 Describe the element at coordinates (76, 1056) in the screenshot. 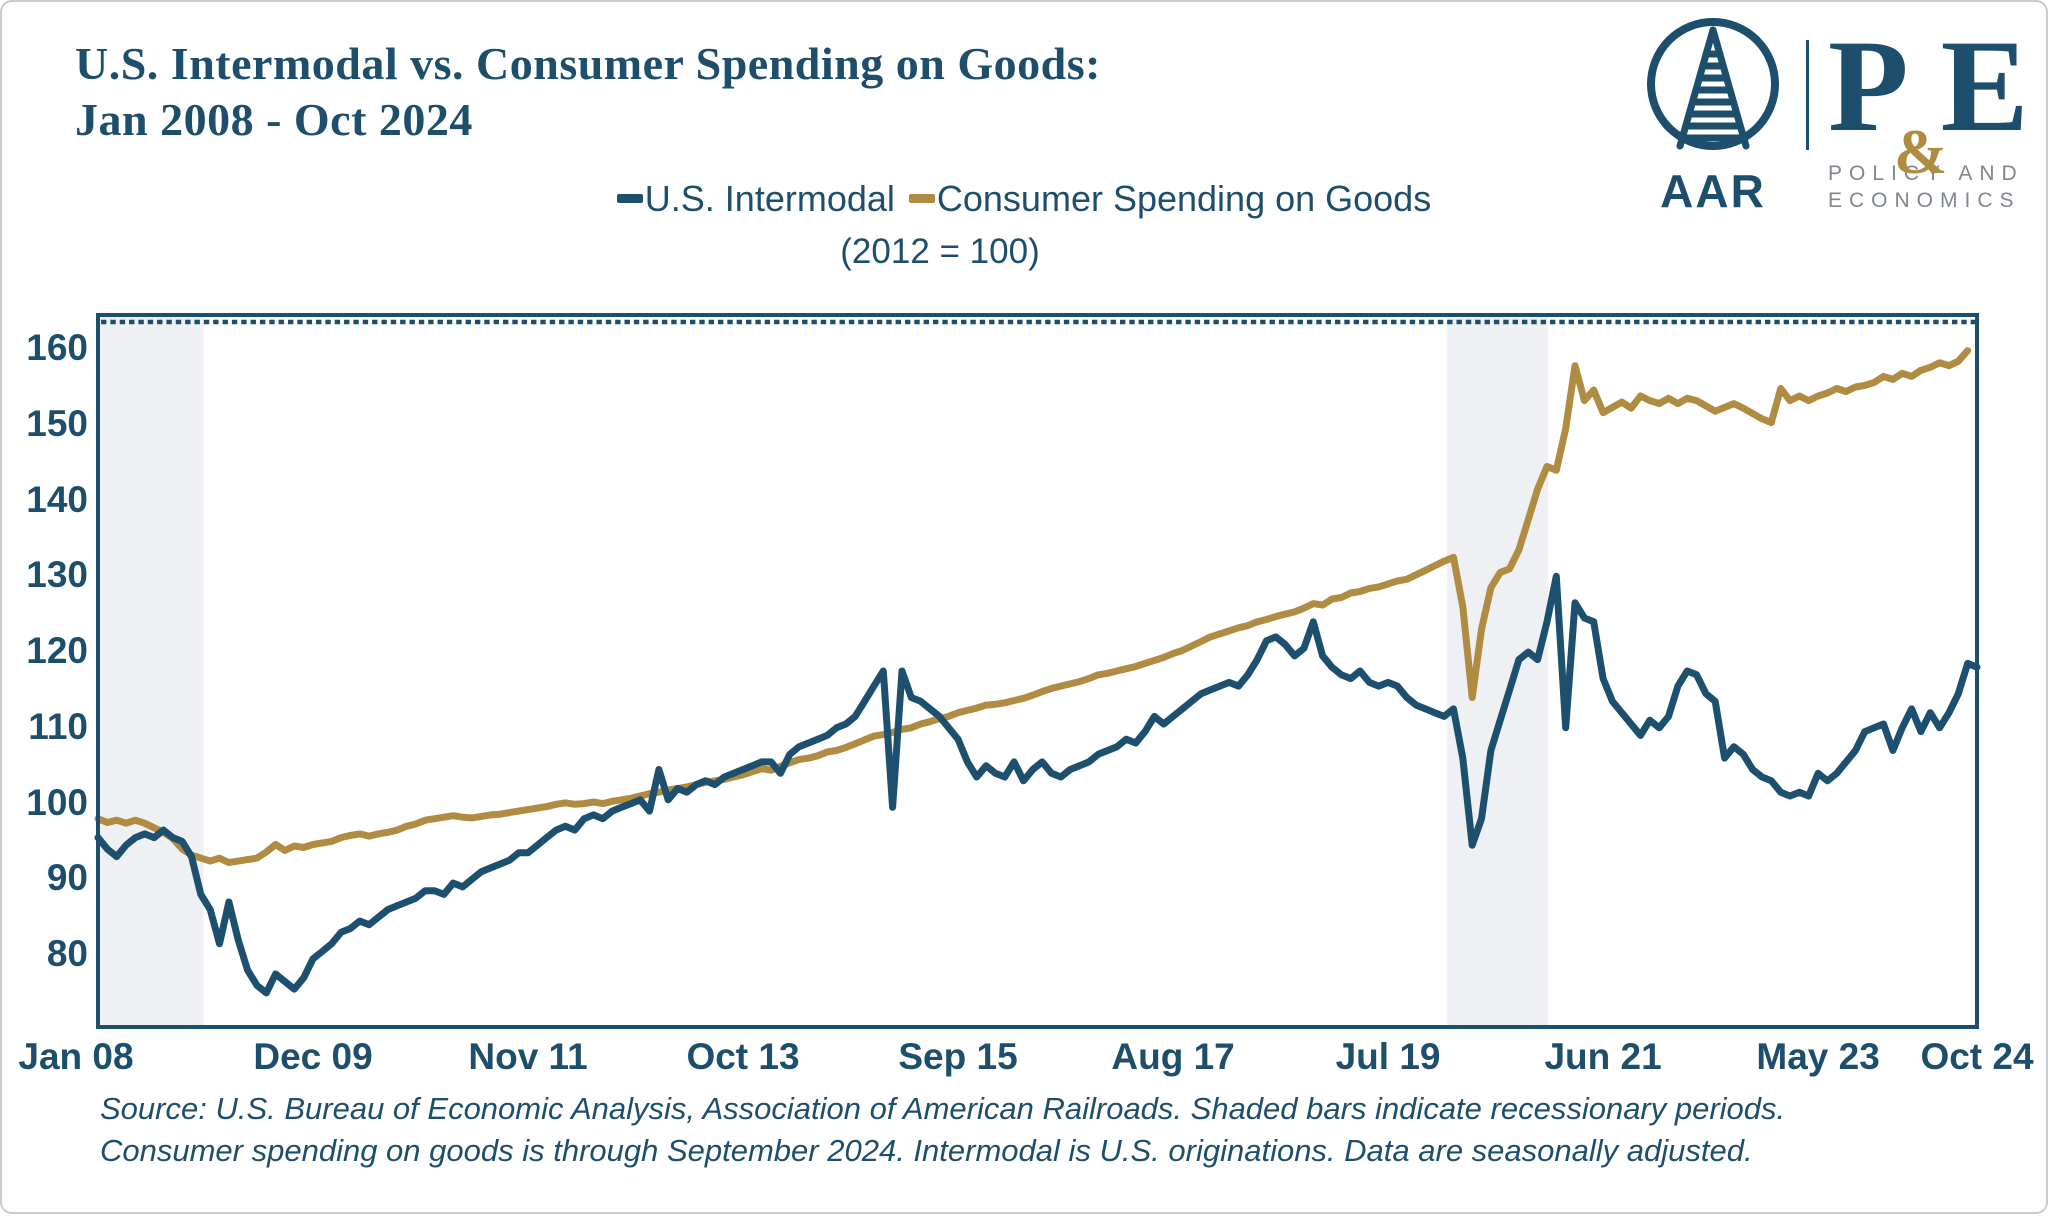

I see `x-tick-jan-08: Jan 08` at that location.